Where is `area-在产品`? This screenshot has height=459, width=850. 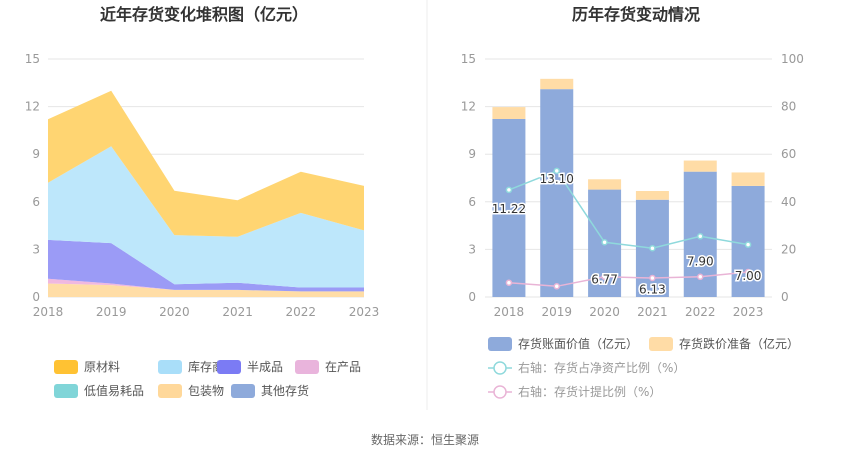 area-在产品 is located at coordinates (206, 285).